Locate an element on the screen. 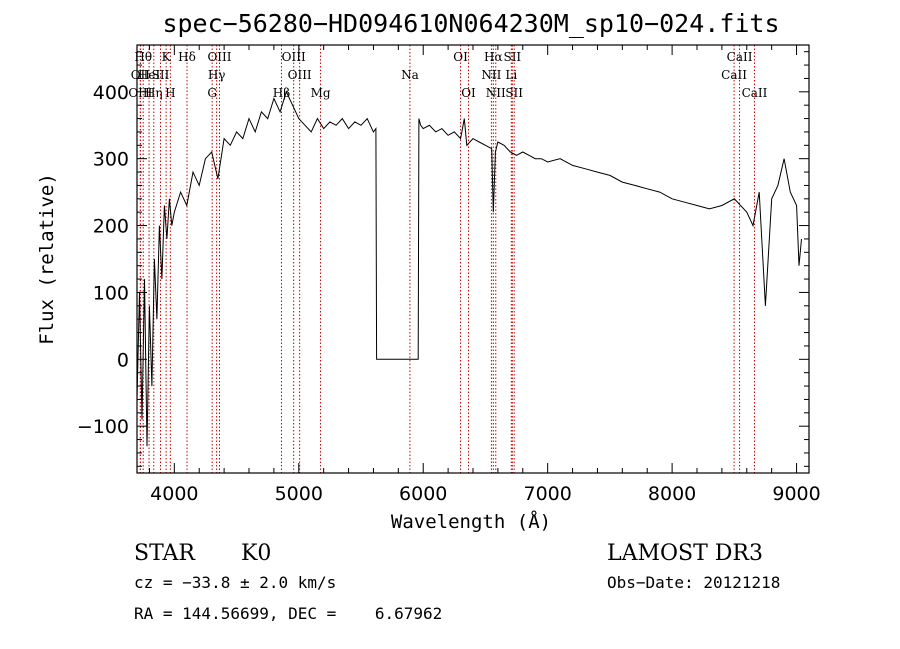  object-subclass: K0 is located at coordinates (256, 553).